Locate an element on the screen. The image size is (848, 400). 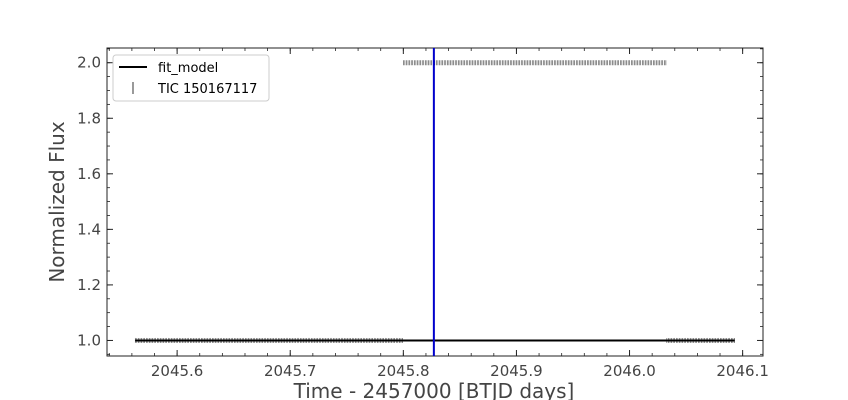
x-tick-label: 2045.7 is located at coordinates (290, 371).